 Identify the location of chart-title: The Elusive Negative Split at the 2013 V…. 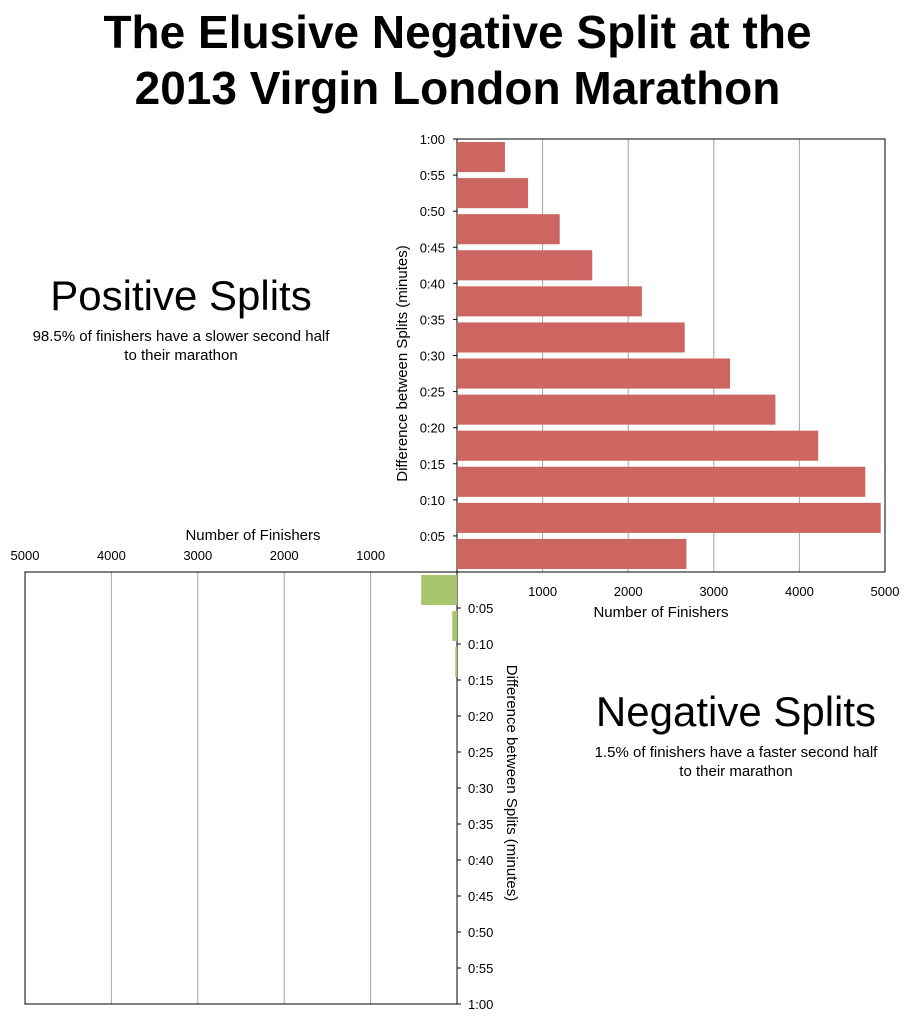
(457, 60).